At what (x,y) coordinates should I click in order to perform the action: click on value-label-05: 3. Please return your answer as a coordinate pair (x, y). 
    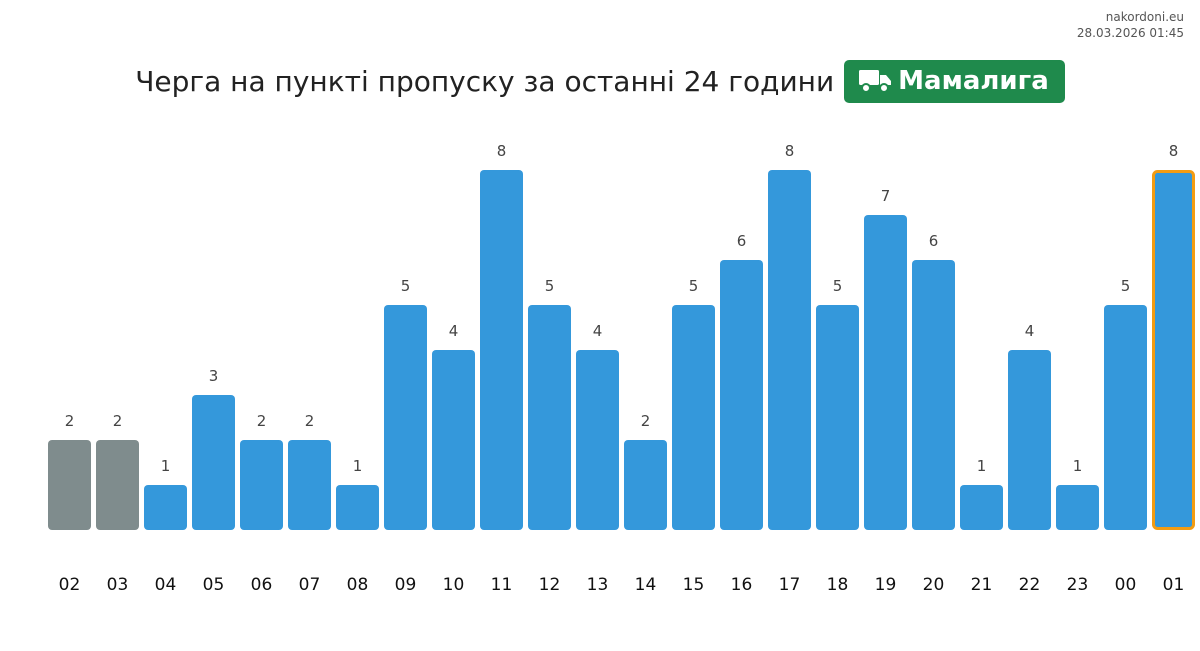
    Looking at the image, I should click on (214, 376).